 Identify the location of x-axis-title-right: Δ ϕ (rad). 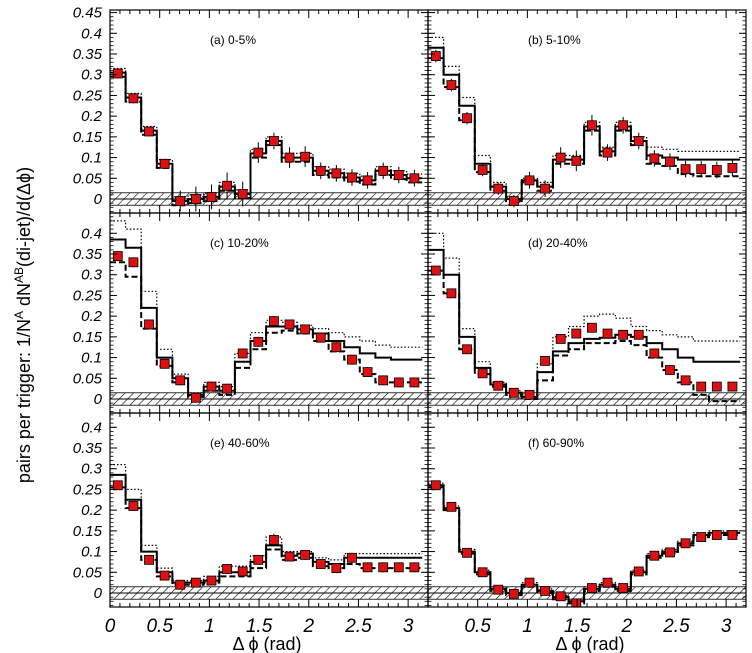
(589, 643).